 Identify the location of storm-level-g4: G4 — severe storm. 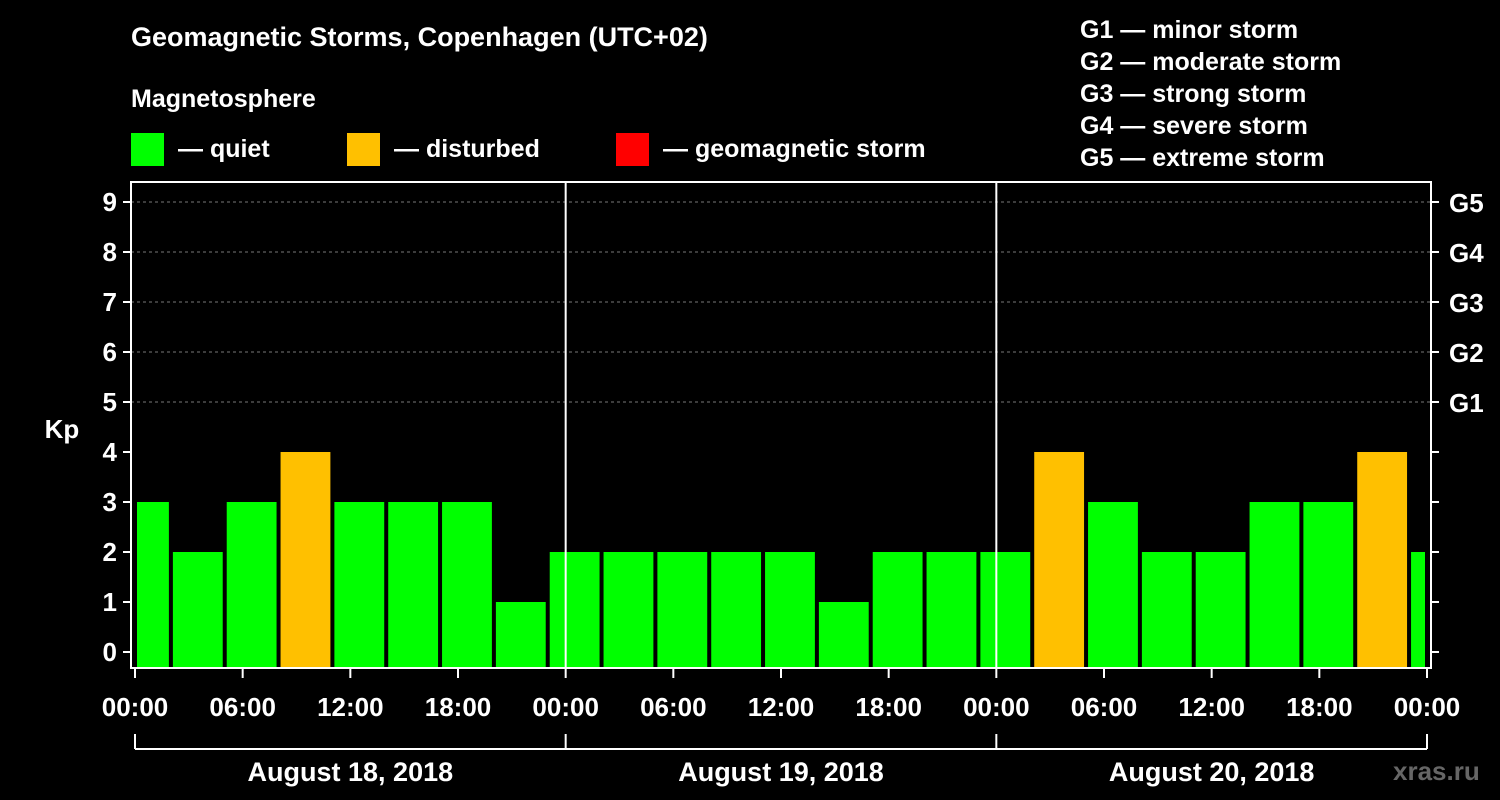
(1194, 126).